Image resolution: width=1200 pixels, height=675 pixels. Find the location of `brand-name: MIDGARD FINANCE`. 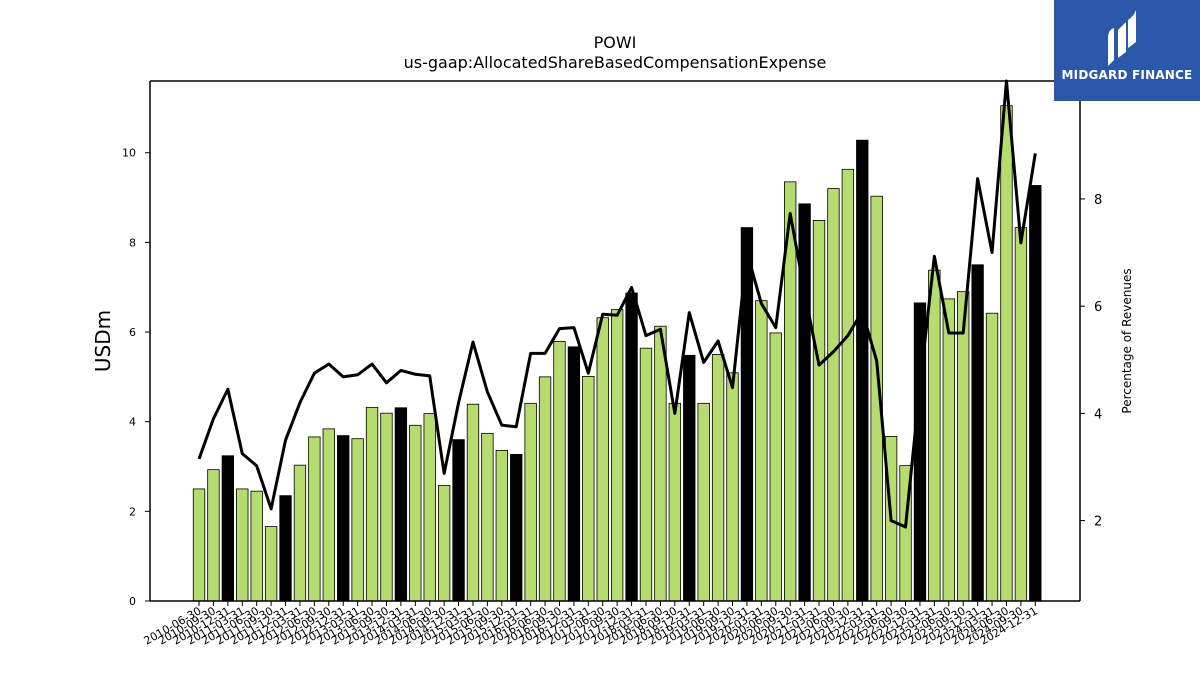

brand-name: MIDGARD FINANCE is located at coordinates (1127, 75).